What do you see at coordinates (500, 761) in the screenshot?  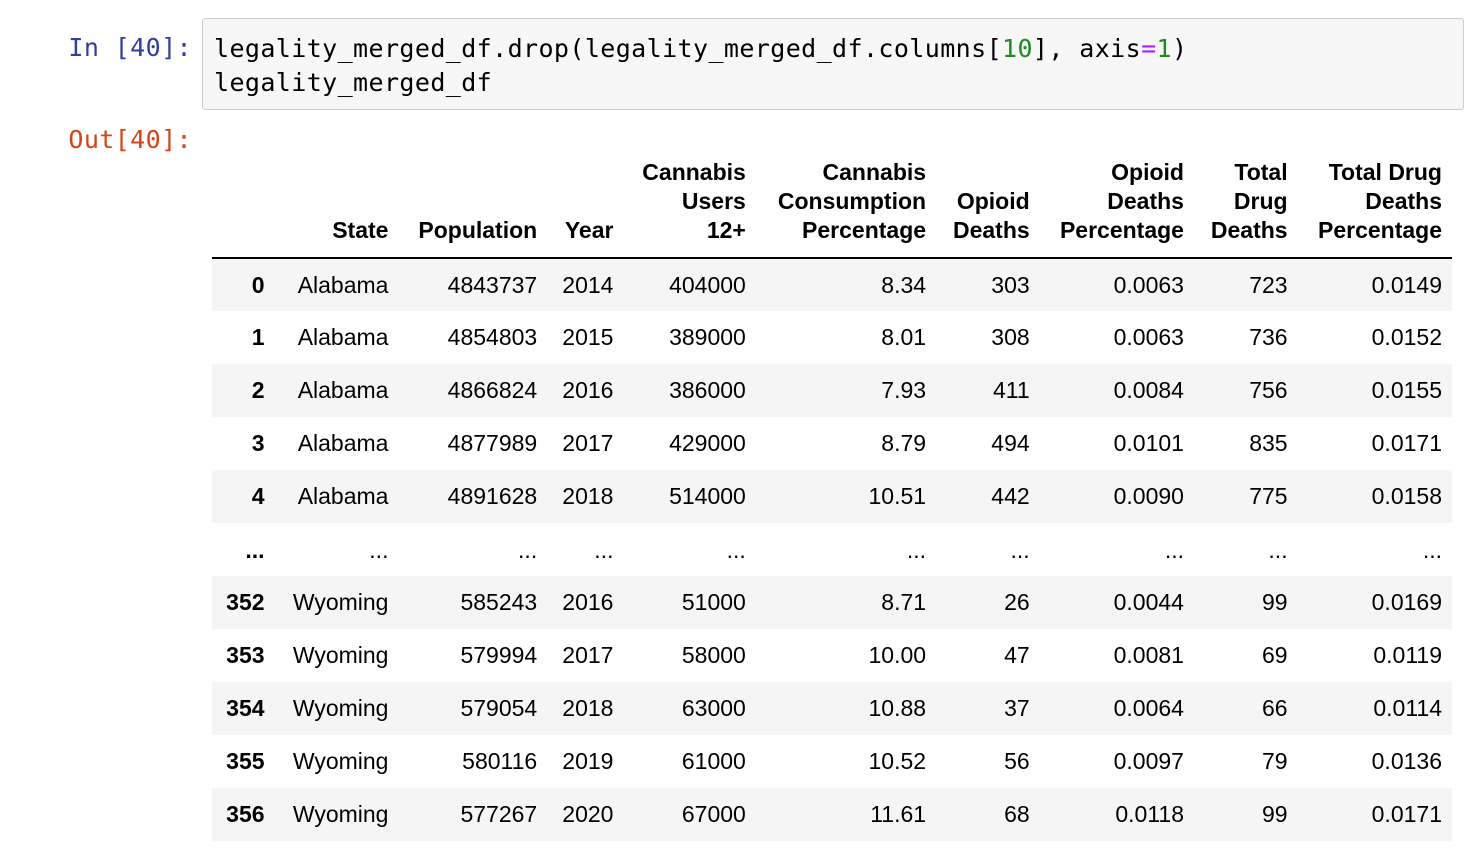 I see `table-cell: 580116` at bounding box center [500, 761].